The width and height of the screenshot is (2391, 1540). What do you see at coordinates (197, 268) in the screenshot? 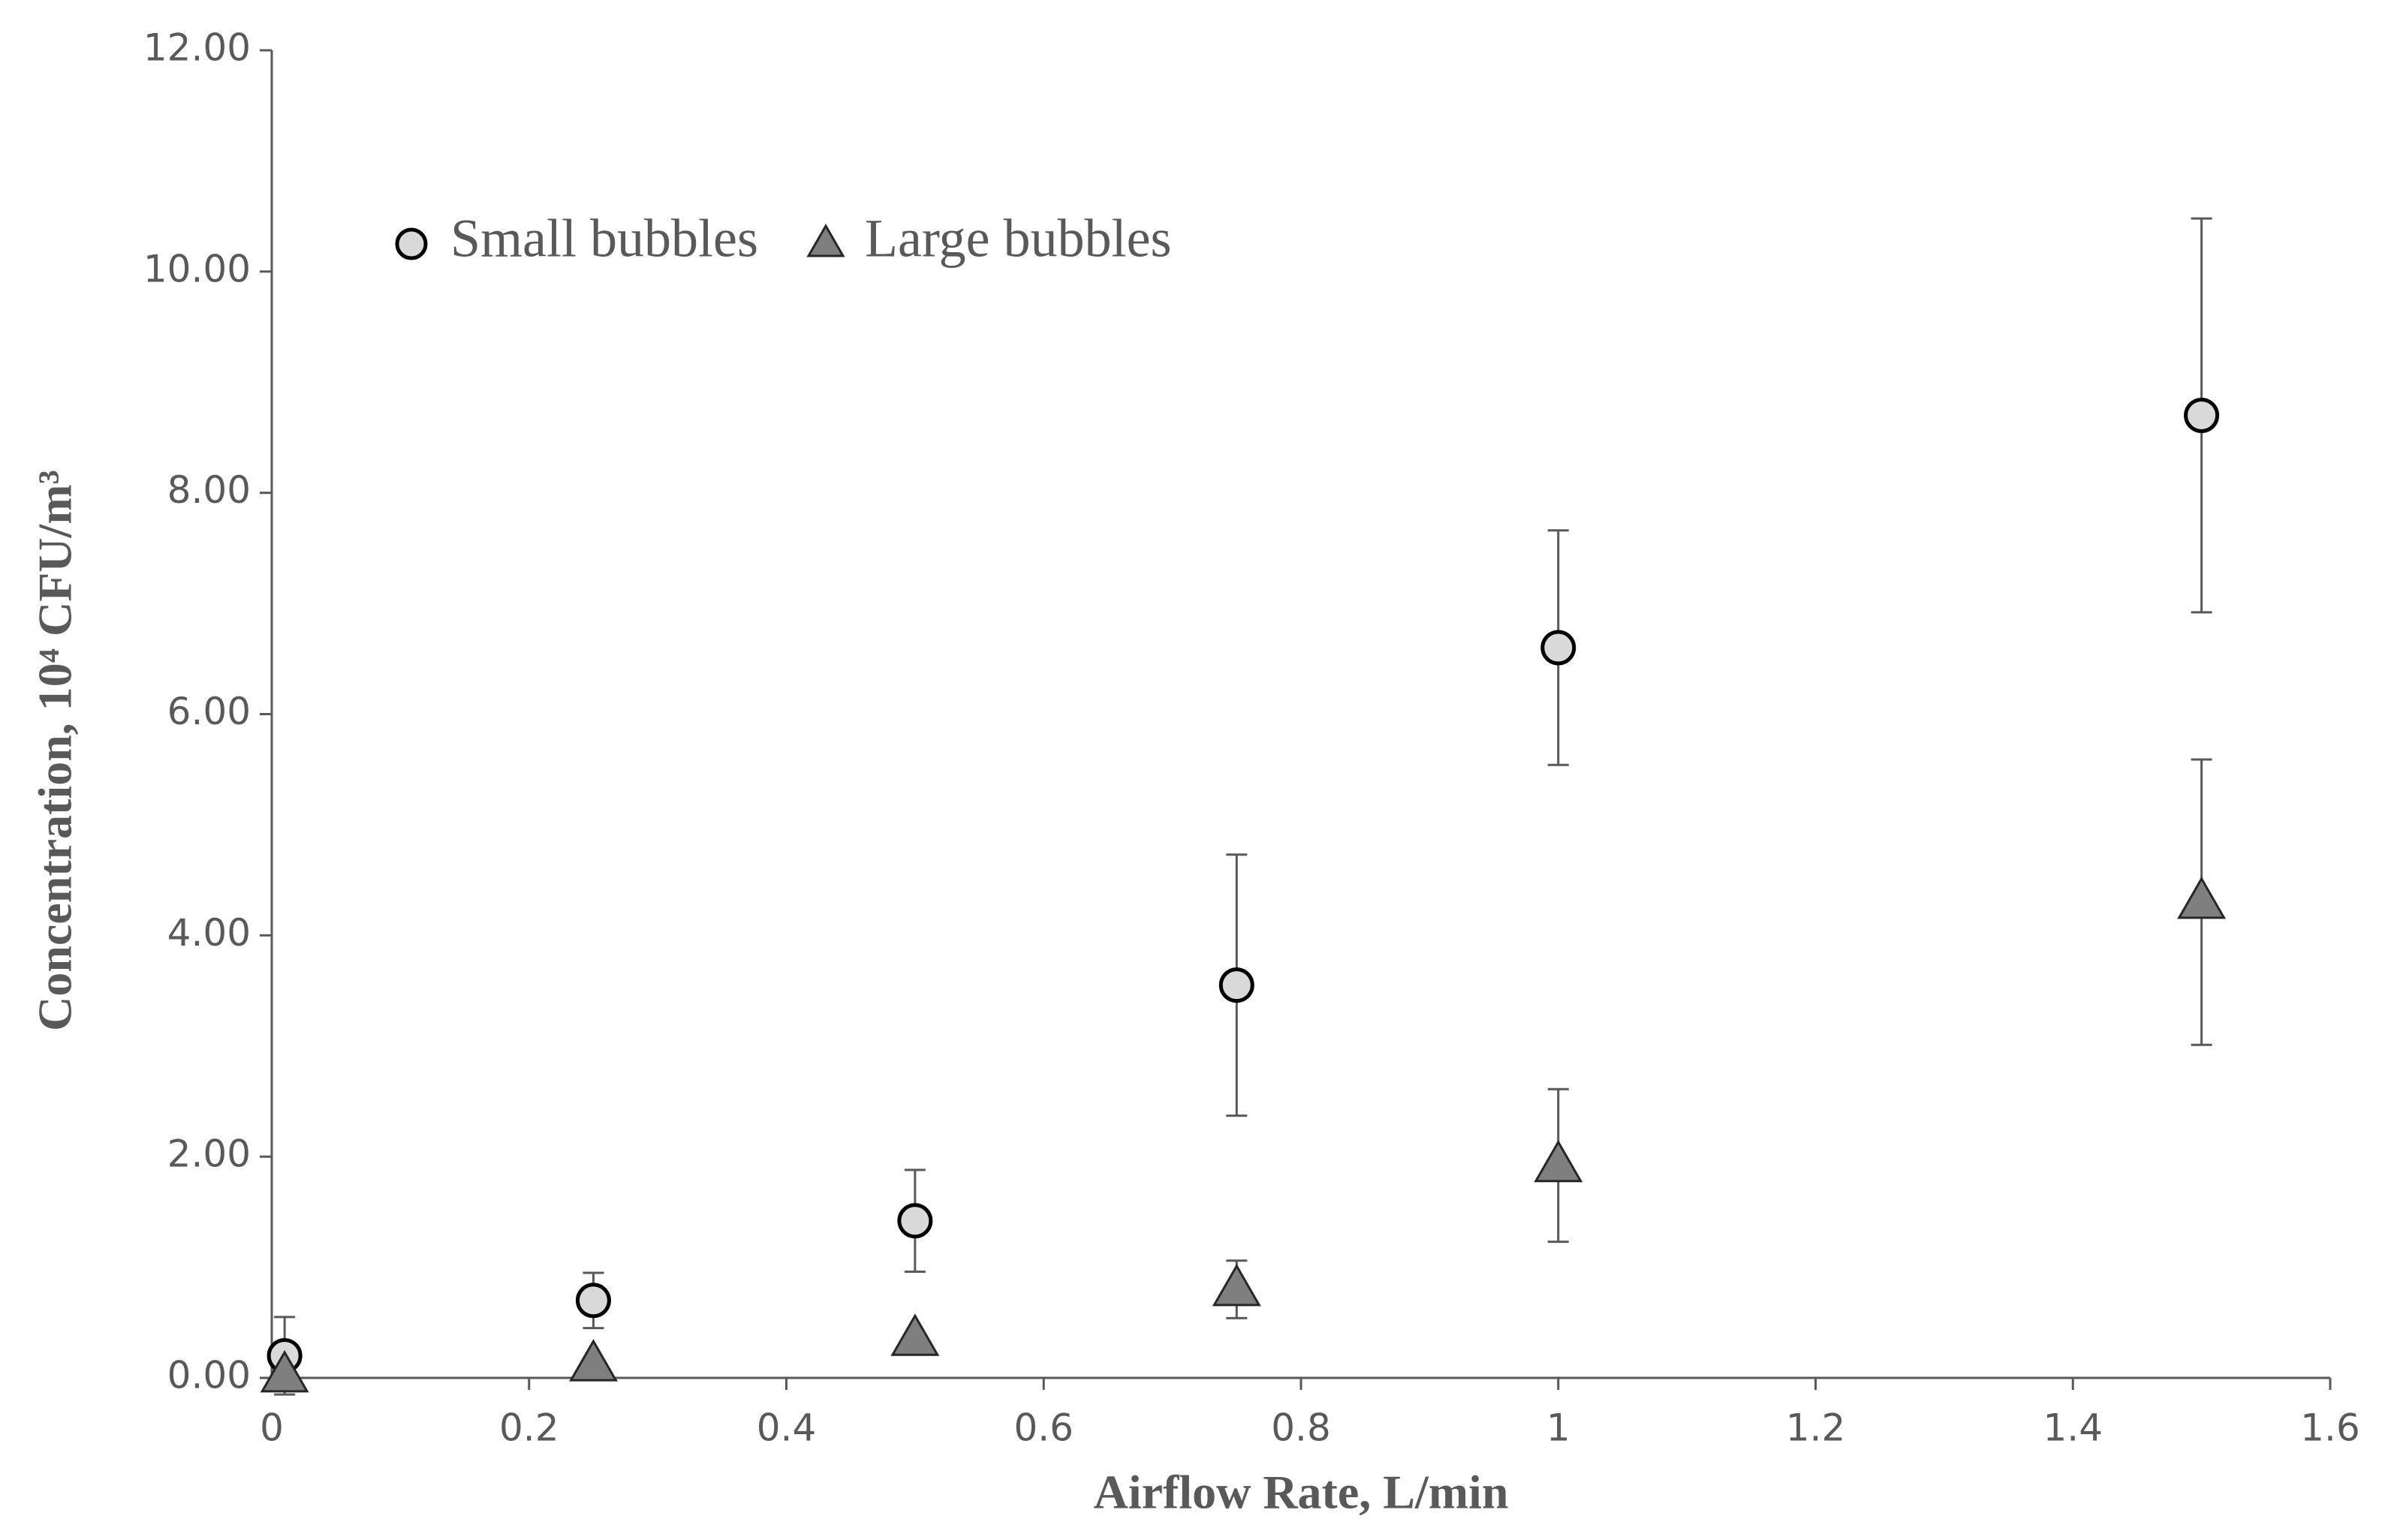
I see `y-tick-label: 10.00` at bounding box center [197, 268].